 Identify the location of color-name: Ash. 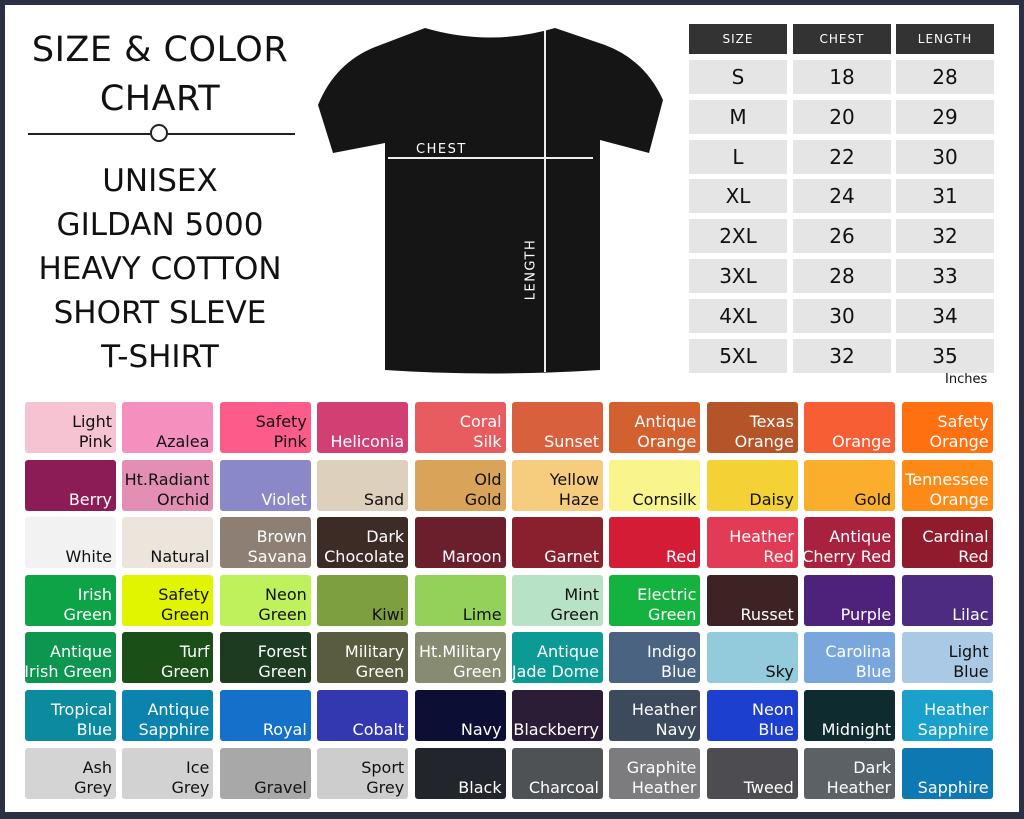
(97, 767).